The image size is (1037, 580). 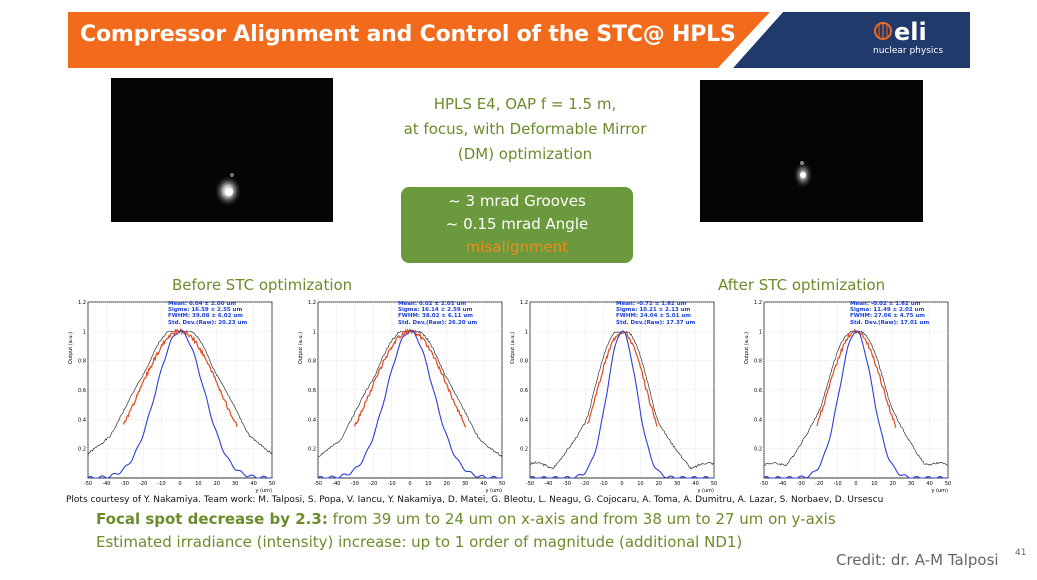 I want to click on misalignment-text: misalignment, so click(x=517, y=247).